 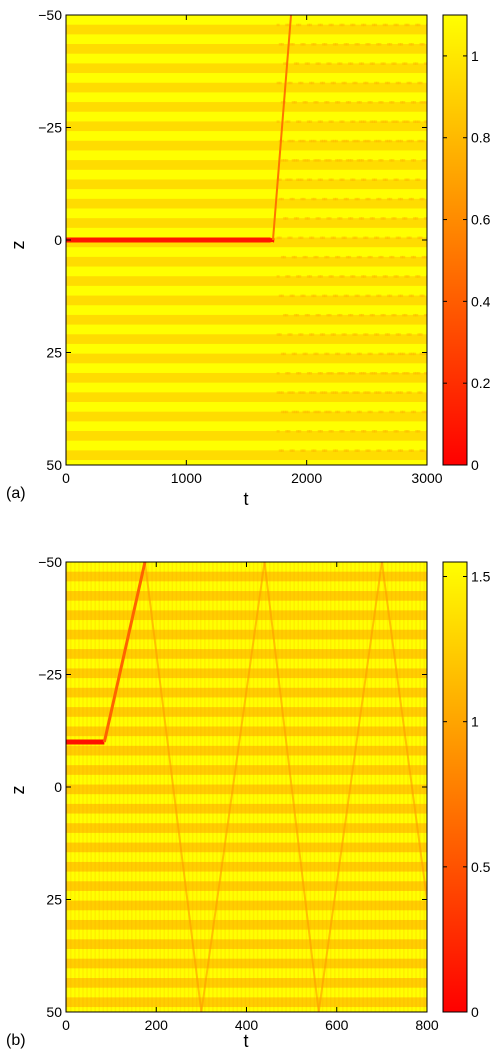 What do you see at coordinates (467, 794) in the screenshot?
I see `panel-b-colorbar-ticks: 0 0.5 1 1.5` at bounding box center [467, 794].